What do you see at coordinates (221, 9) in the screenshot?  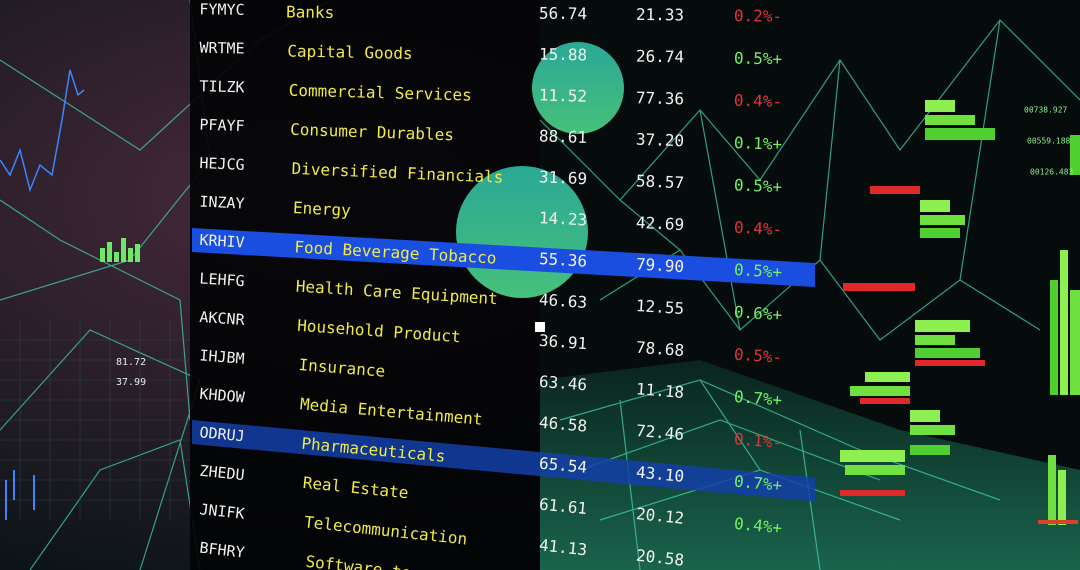 I see `ticker: FYMYC` at bounding box center [221, 9].